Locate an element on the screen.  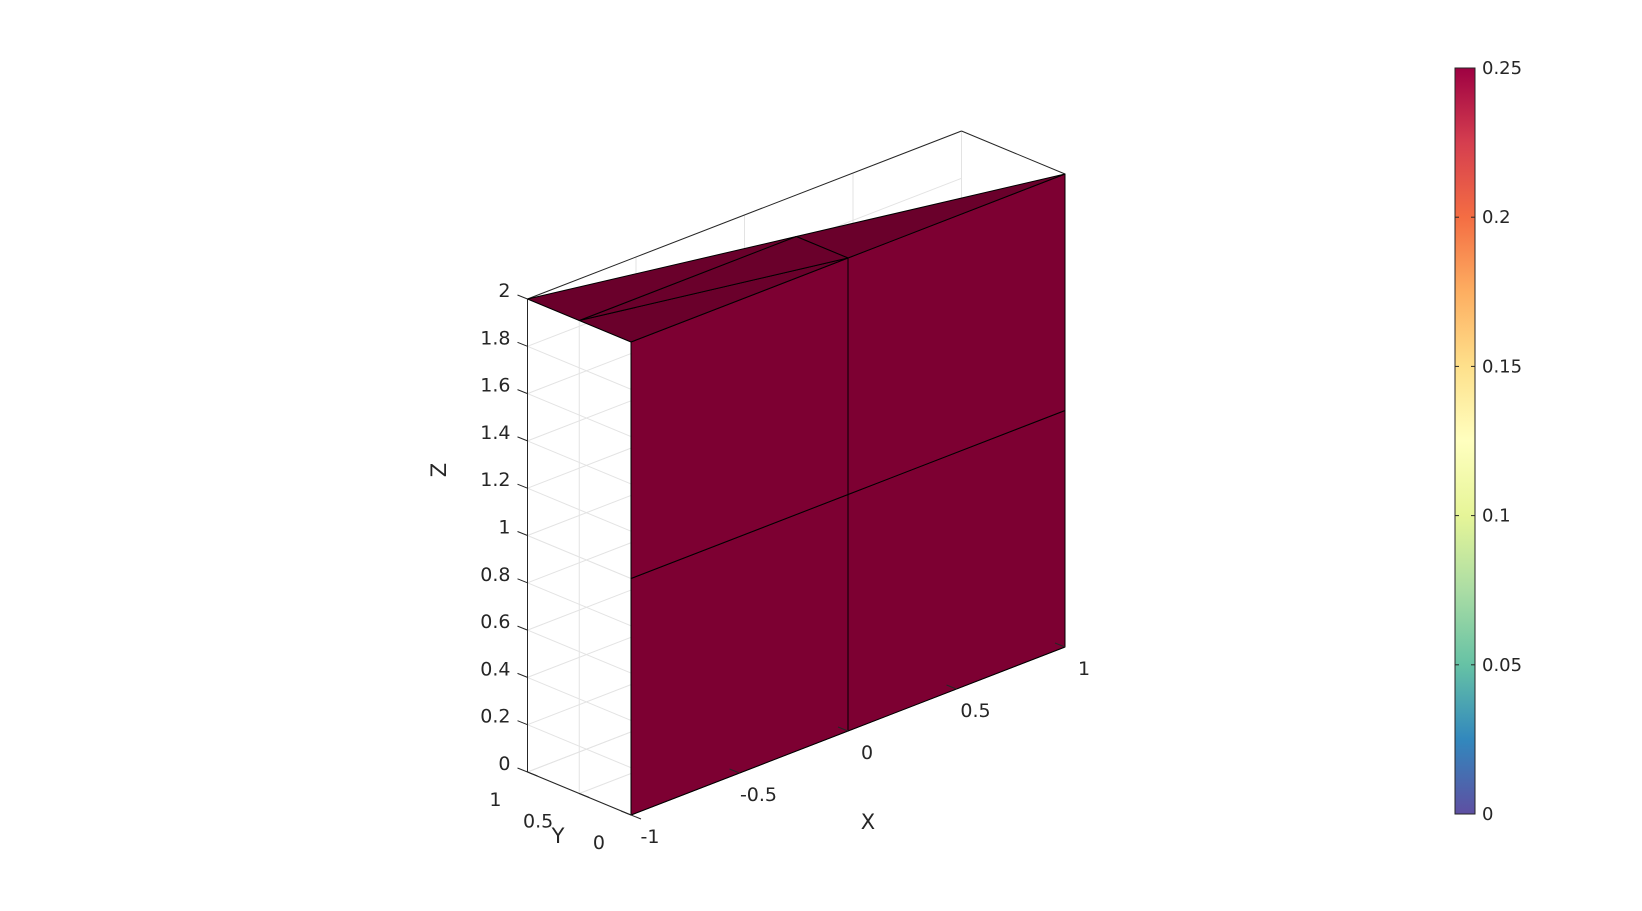
x-axis-label: X is located at coordinates (868, 822).